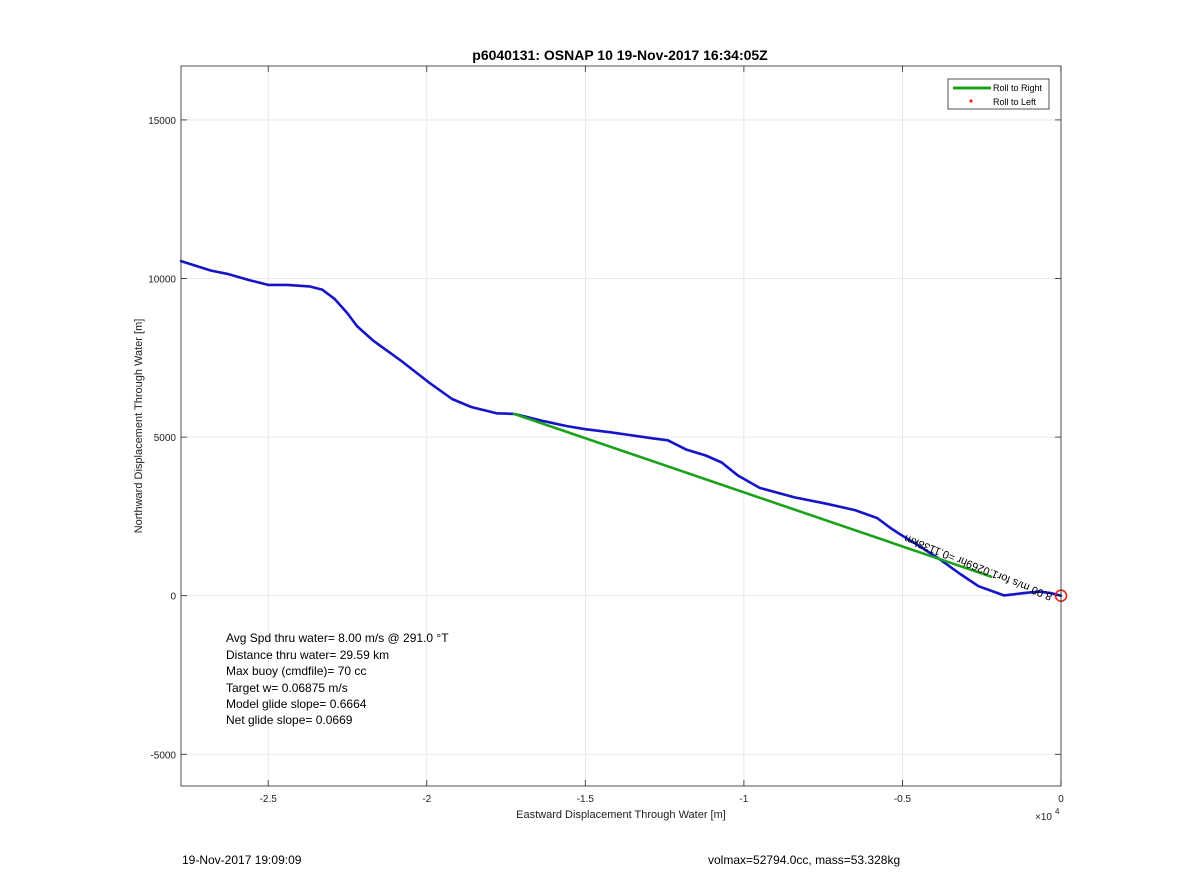 The image size is (1200, 885). Describe the element at coordinates (289, 720) in the screenshot. I see `stat-net-glide-slope: Net glide slope= 0.0669` at that location.